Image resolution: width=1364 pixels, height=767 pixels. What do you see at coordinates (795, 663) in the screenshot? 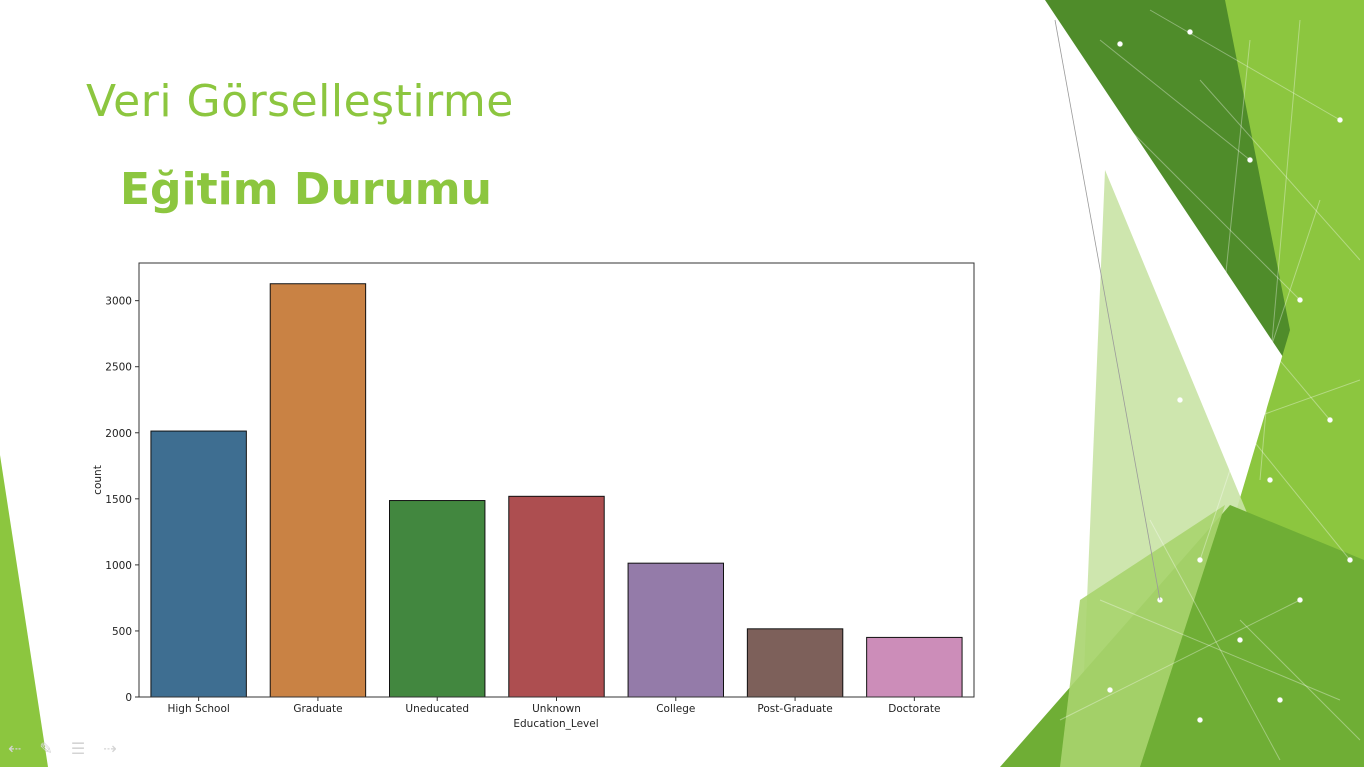
I see `bar-post-graduate` at bounding box center [795, 663].